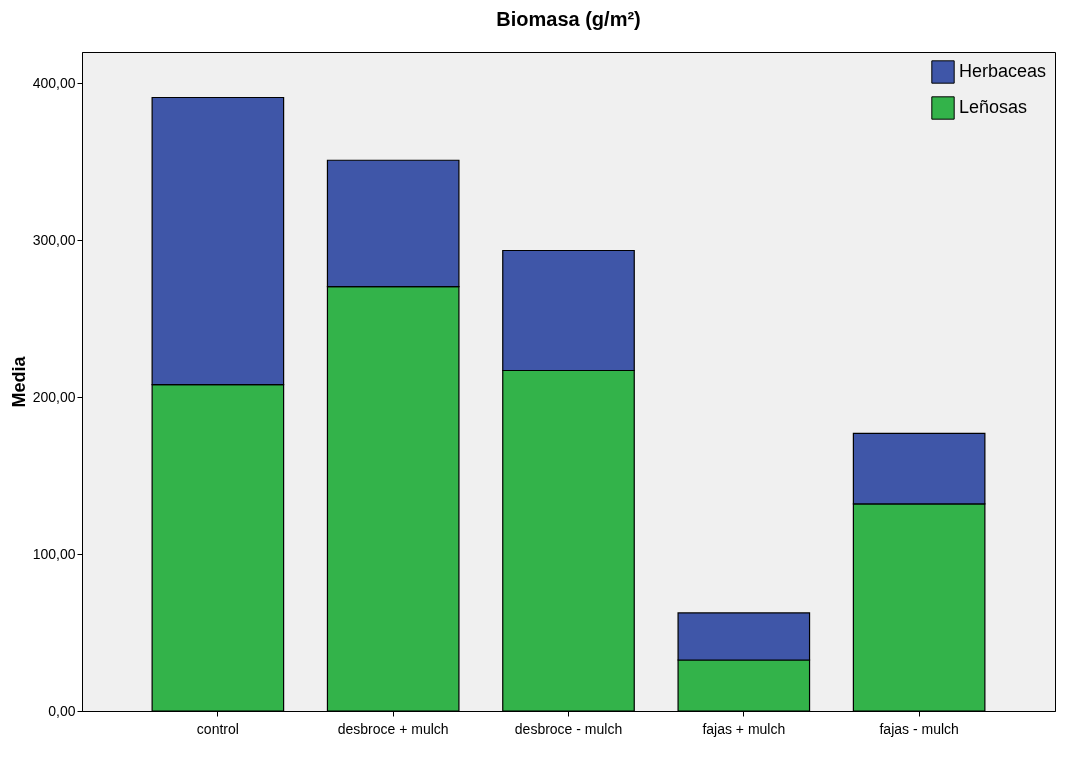 This screenshot has width=1069, height=776. What do you see at coordinates (919, 728) in the screenshot?
I see `x-tick-label: fajas - mulch` at bounding box center [919, 728].